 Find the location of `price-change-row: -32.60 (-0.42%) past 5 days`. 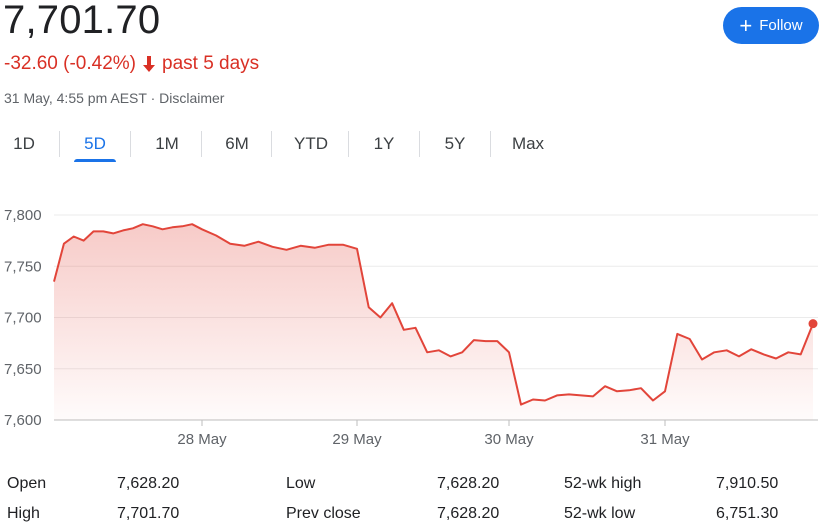

price-change-row: -32.60 (-0.42%) past 5 days is located at coordinates (131, 64).